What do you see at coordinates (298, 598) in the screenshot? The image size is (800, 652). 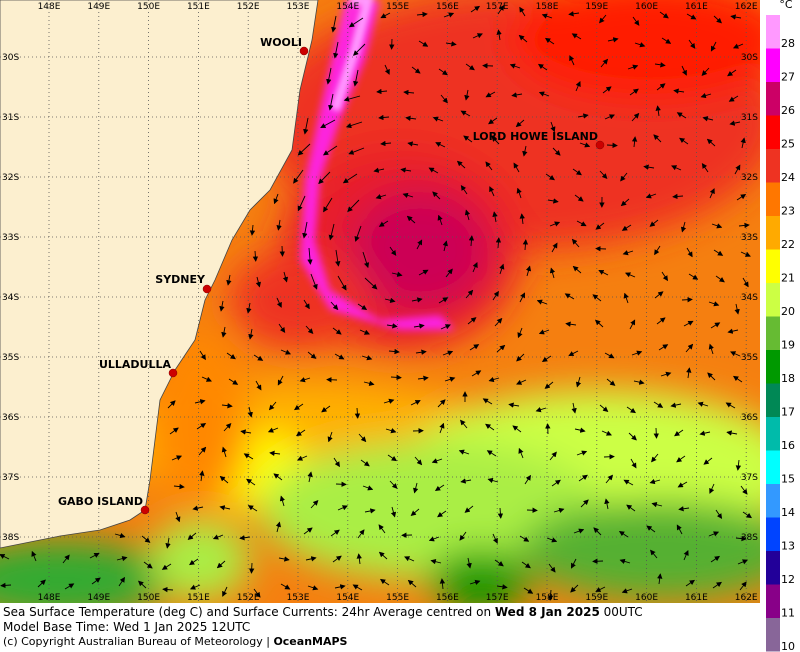 I see `lon-label-bottom: 153E` at bounding box center [298, 598].